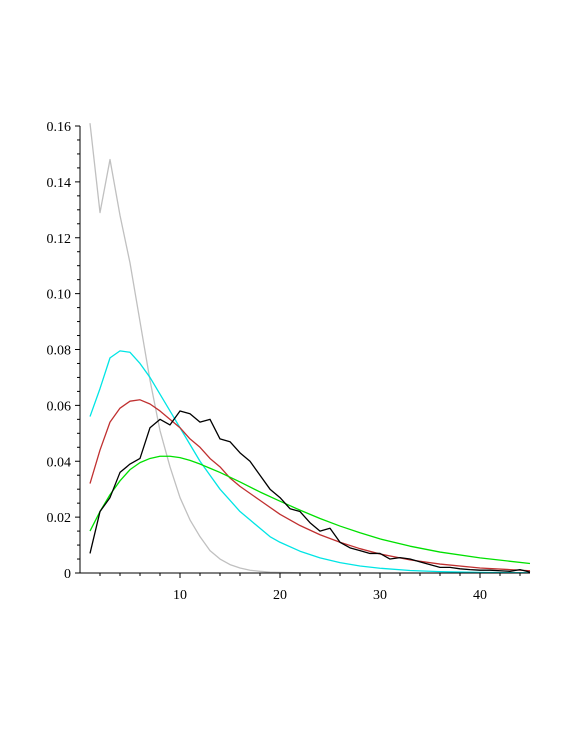 Image resolution: width=572 pixels, height=740 pixels. What do you see at coordinates (59, 127) in the screenshot?
I see `y-tick-label: 0.16` at bounding box center [59, 127].